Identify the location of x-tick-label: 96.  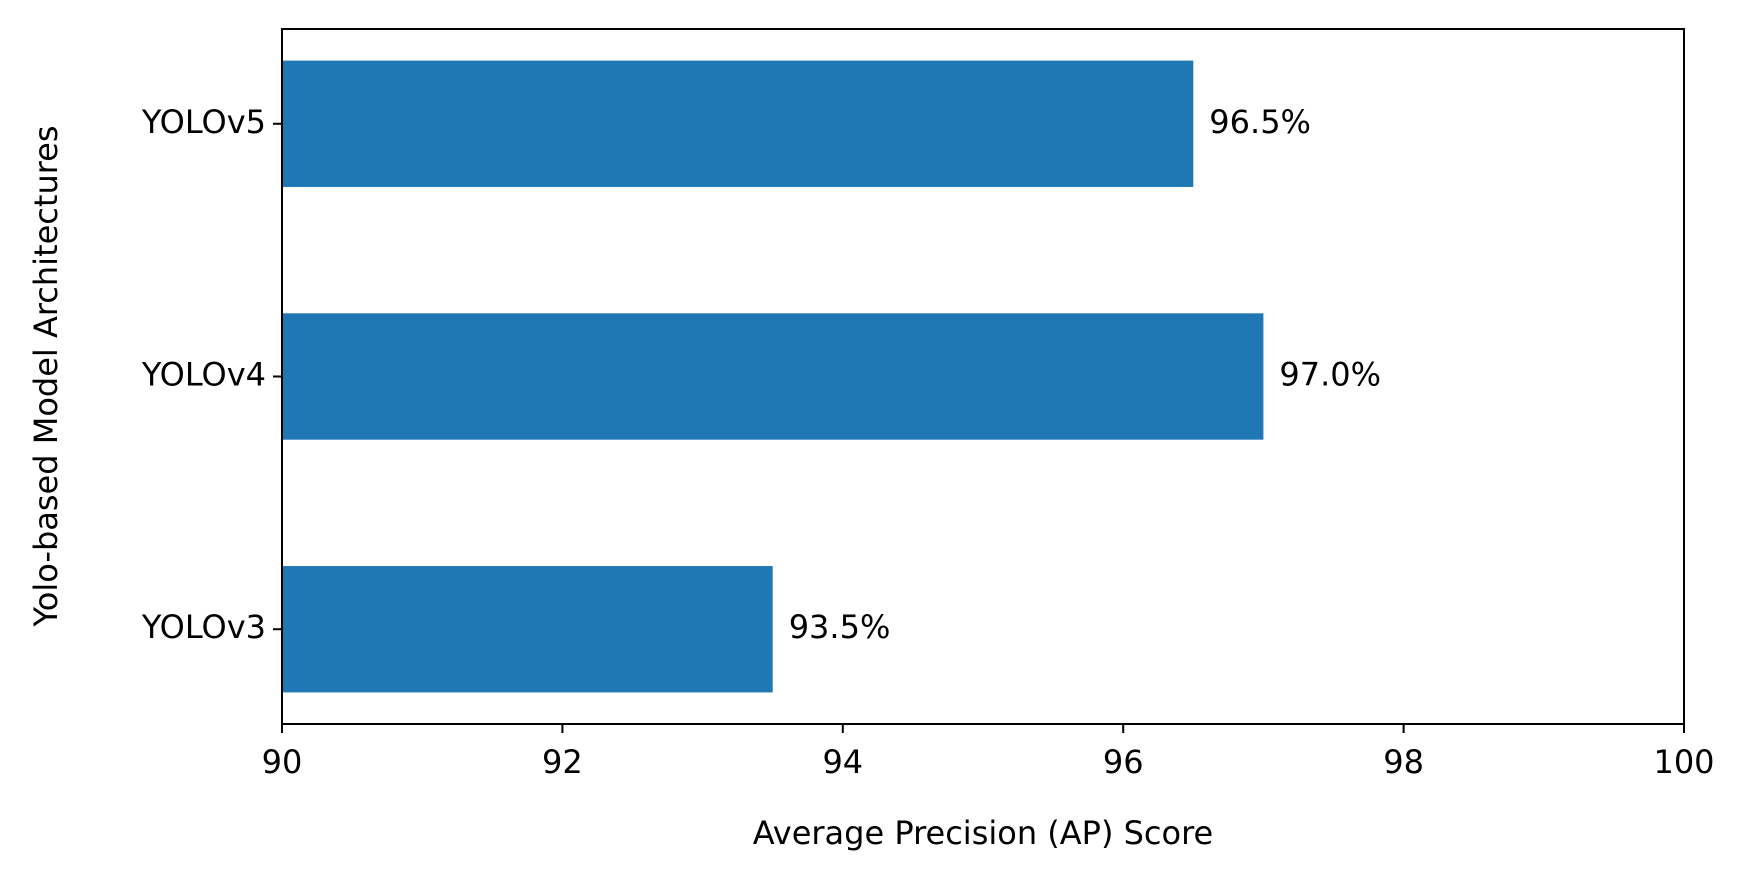
(1123, 762).